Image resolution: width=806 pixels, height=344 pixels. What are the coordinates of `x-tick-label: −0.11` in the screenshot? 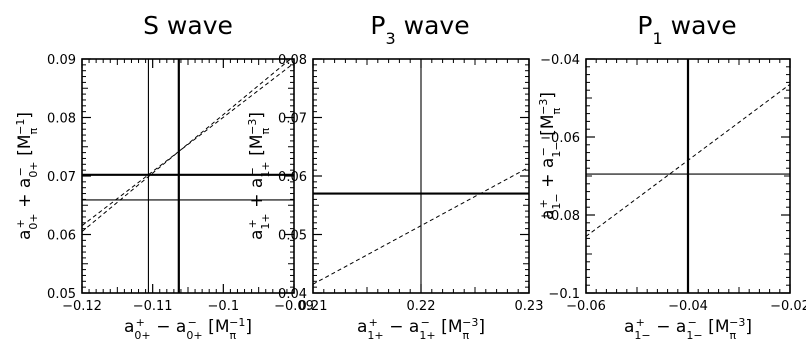 It's located at (153, 306).